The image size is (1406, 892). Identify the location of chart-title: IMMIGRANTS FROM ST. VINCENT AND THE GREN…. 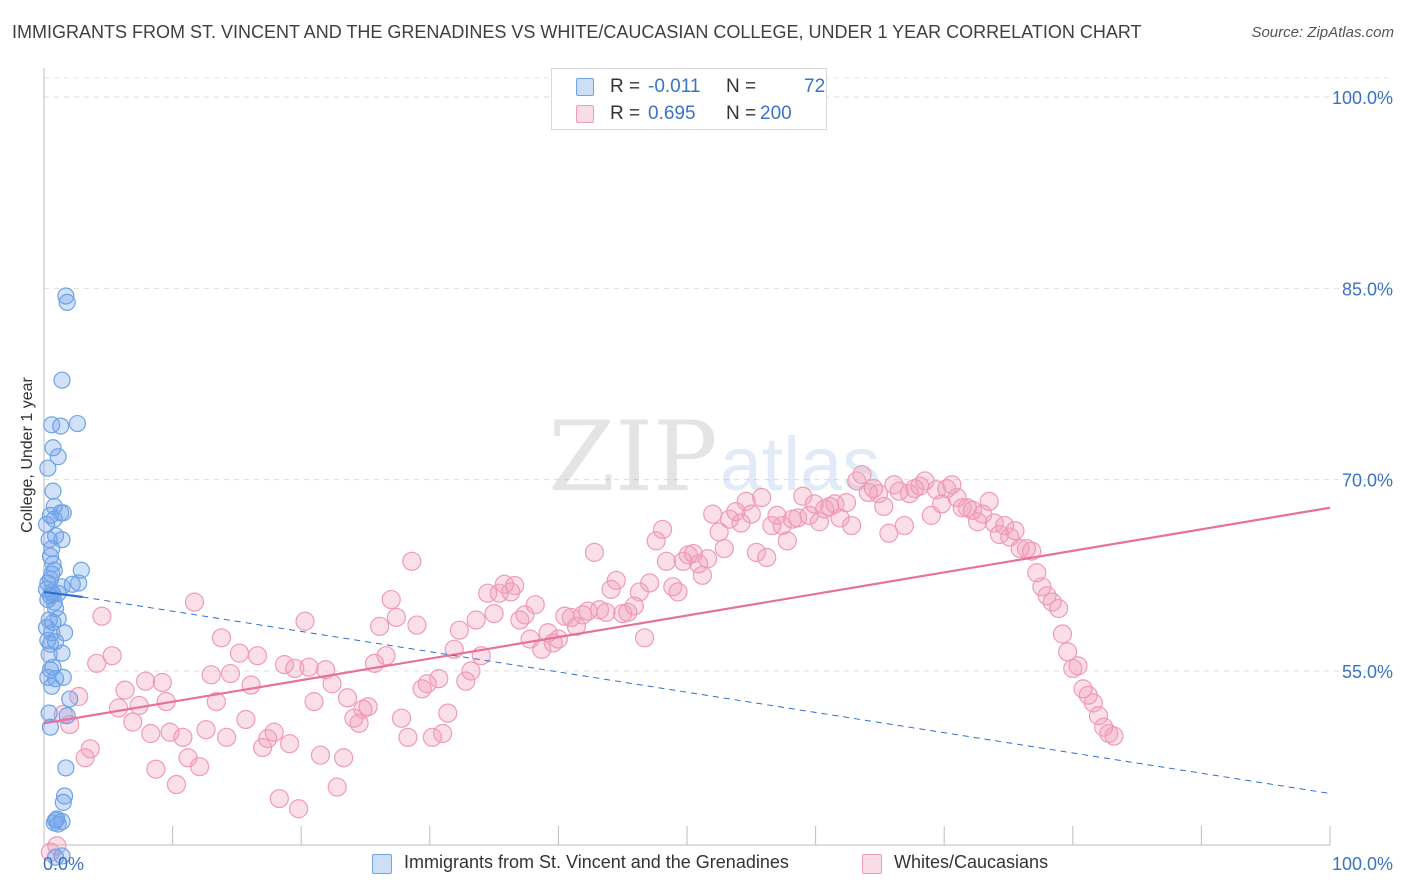
(577, 32).